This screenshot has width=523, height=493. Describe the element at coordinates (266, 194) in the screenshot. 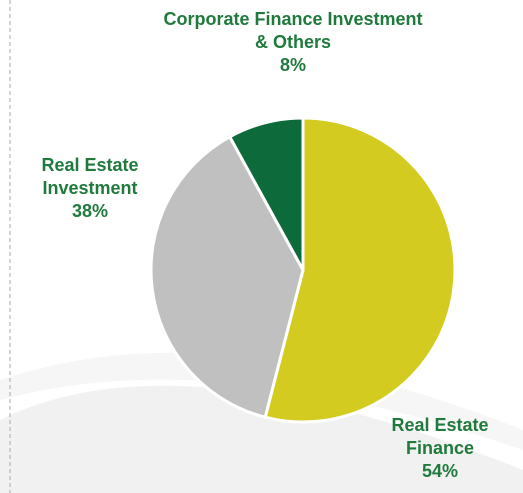

I see `pie-slice` at that location.